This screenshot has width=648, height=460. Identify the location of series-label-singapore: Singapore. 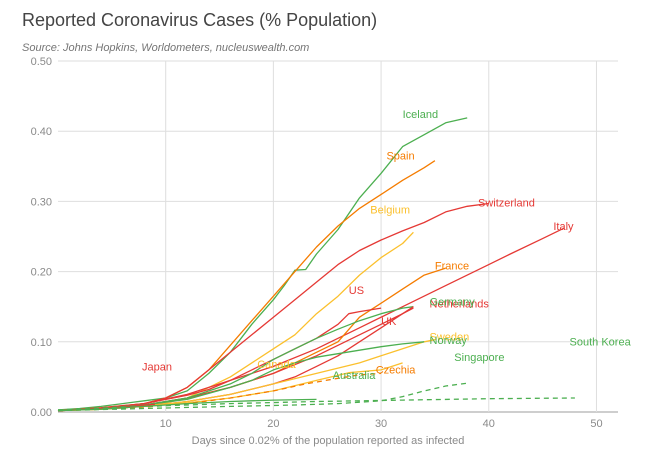
(479, 358).